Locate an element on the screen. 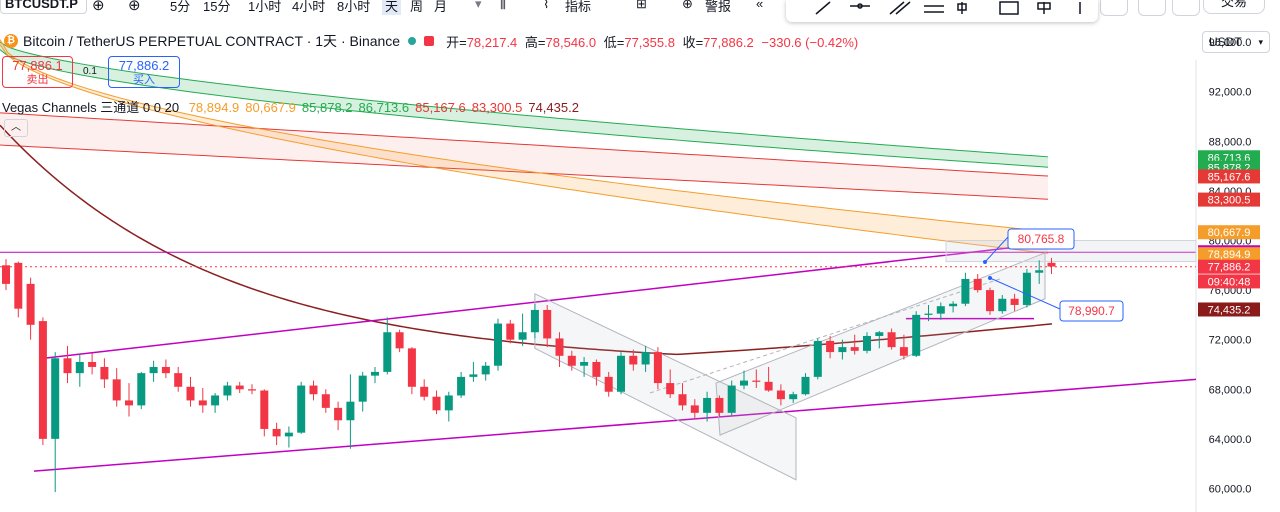  alert-icon: ⊕ is located at coordinates (687, 5).